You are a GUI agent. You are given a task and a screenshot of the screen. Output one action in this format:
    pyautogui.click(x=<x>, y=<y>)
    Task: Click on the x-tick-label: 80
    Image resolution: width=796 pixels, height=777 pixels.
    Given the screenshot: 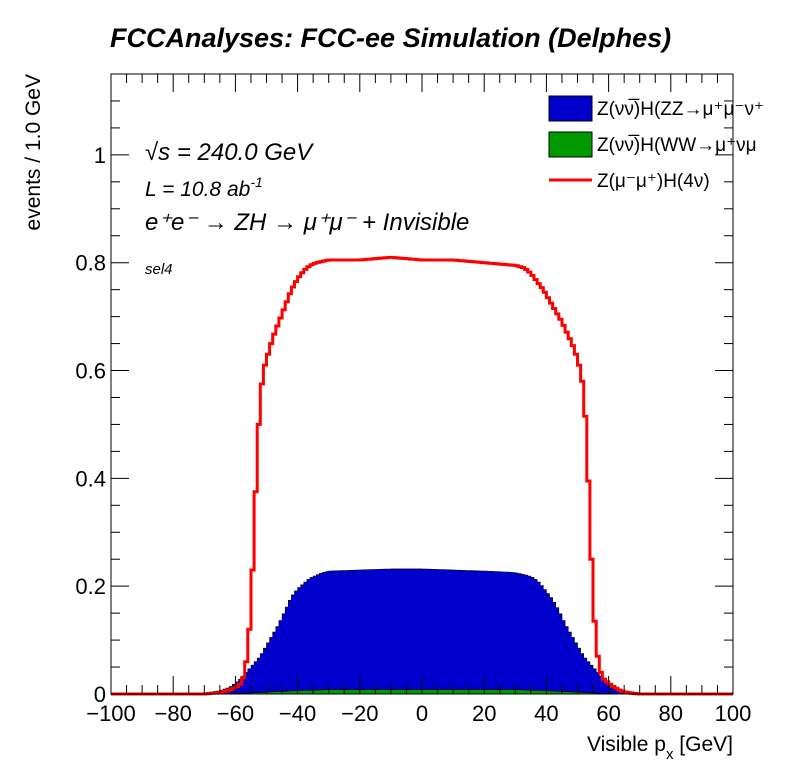 What is the action you would take?
    pyautogui.click(x=671, y=713)
    